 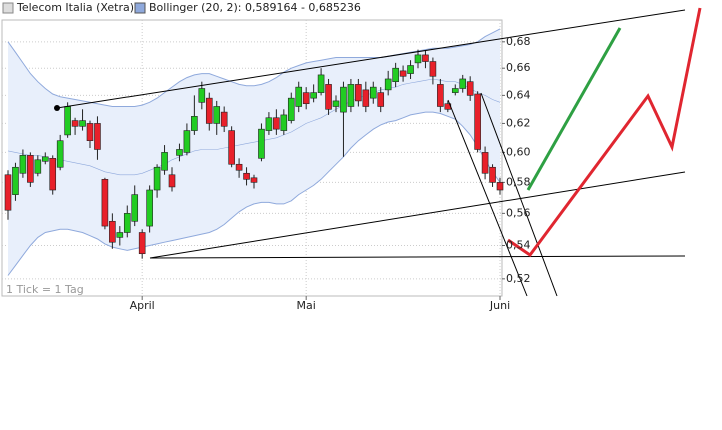 I want to click on x-tick-label: Mai, so click(x=306, y=305).